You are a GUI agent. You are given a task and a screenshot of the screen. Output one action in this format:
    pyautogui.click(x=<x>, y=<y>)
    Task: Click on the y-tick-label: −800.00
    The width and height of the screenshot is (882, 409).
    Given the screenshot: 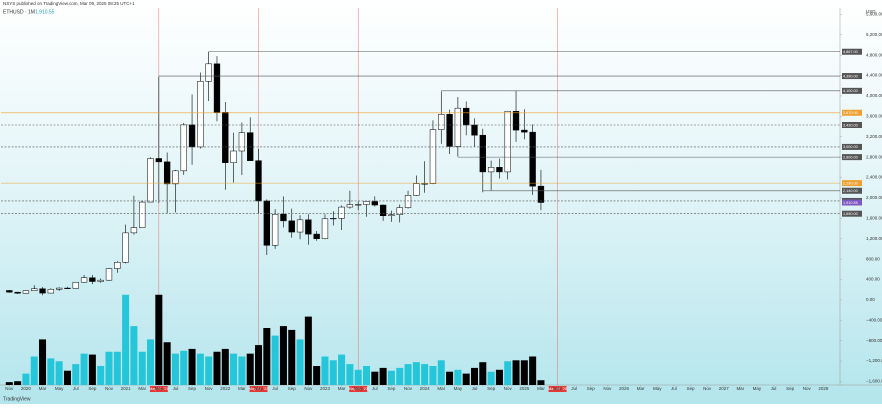 What is the action you would take?
    pyautogui.click(x=874, y=340)
    